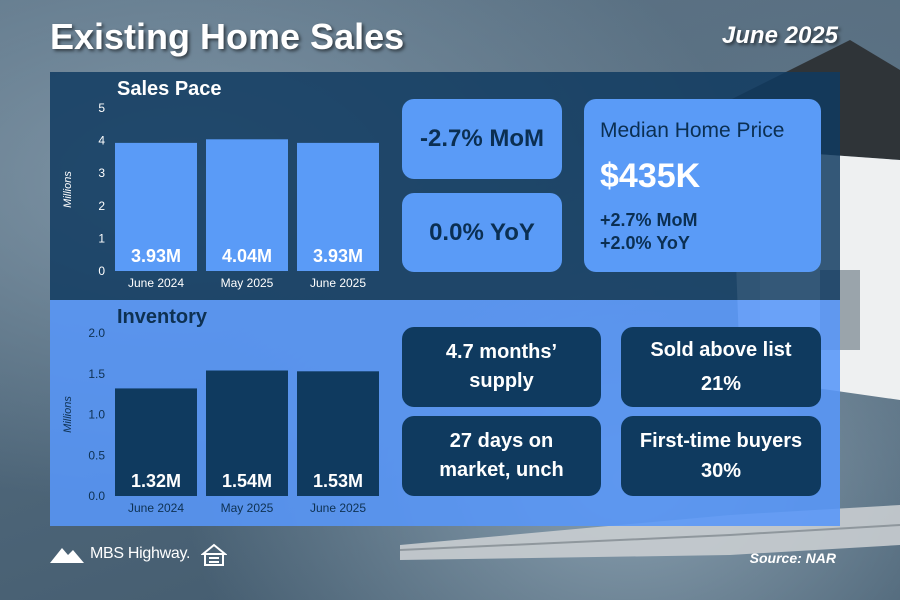 This screenshot has height=600, width=900. Describe the element at coordinates (162, 317) in the screenshot. I see `inventory-title: Inventory` at that location.